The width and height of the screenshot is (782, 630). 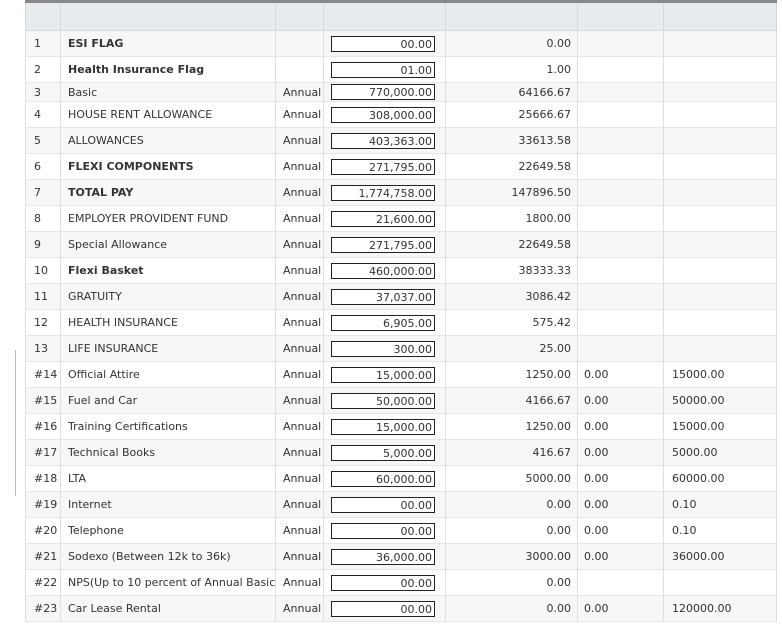 I want to click on header-cell-component, so click(x=168, y=15).